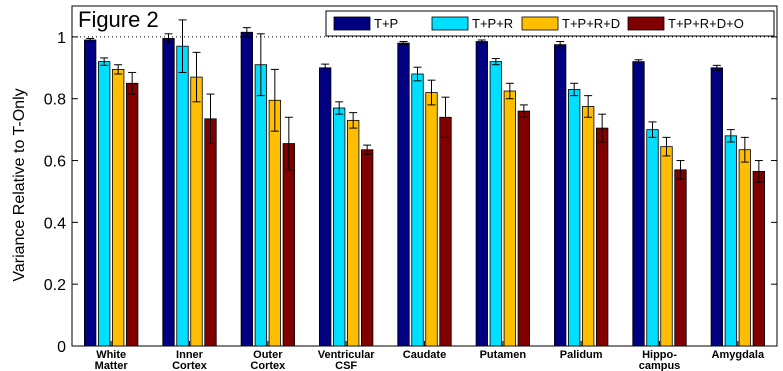 Image resolution: width=783 pixels, height=371 pixels. What do you see at coordinates (591, 23) in the screenshot?
I see `legend-label: T+P+R+D` at bounding box center [591, 23].